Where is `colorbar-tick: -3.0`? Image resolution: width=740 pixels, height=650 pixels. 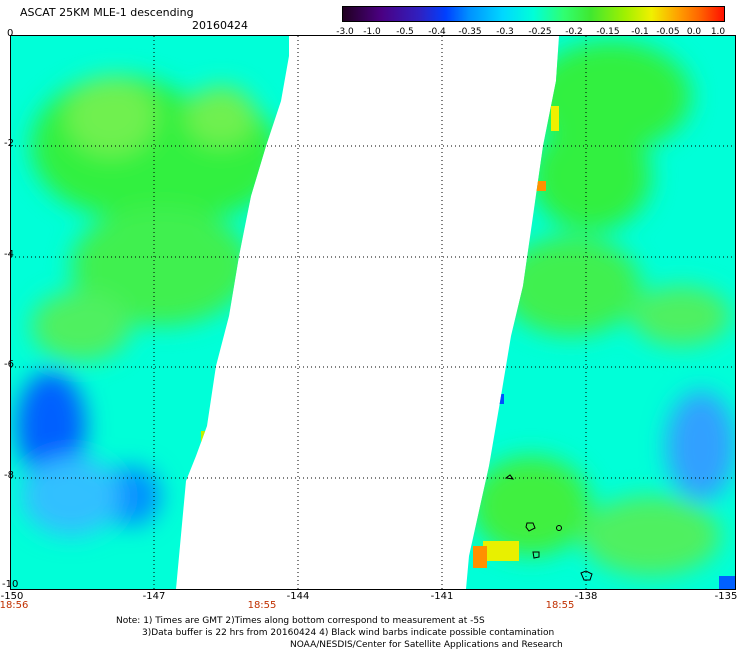 colorbar-tick: -3.0 is located at coordinates (345, 32).